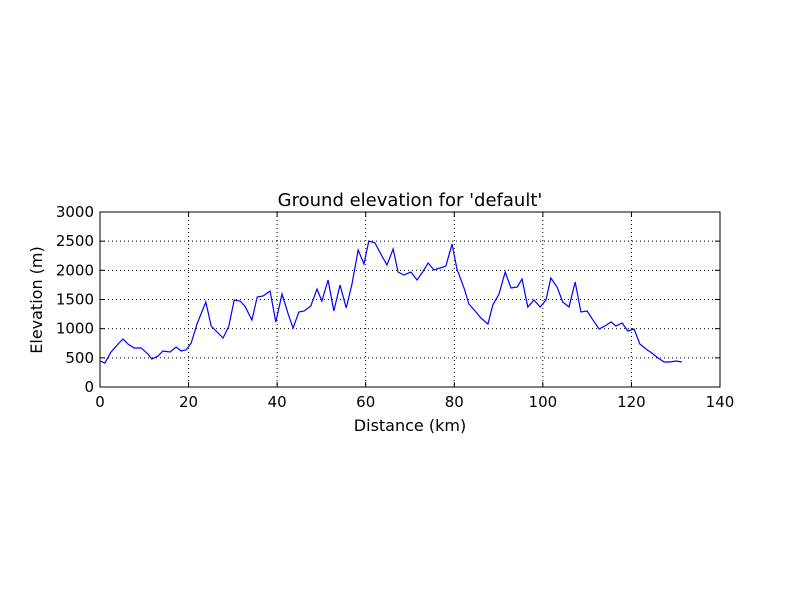  What do you see at coordinates (410, 200) in the screenshot?
I see `chart-title: Ground elevation for 'default'` at bounding box center [410, 200].